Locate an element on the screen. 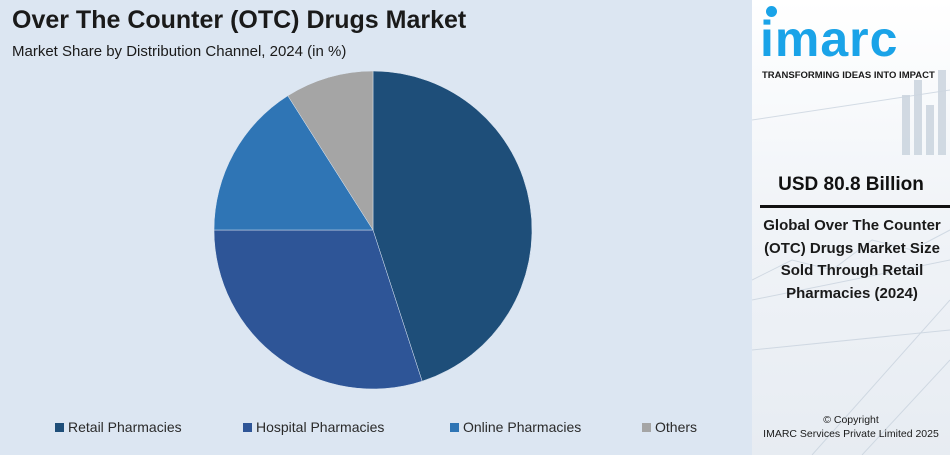  legend-item-retail-pharmacies: Retail Pharmacies is located at coordinates (118, 427).